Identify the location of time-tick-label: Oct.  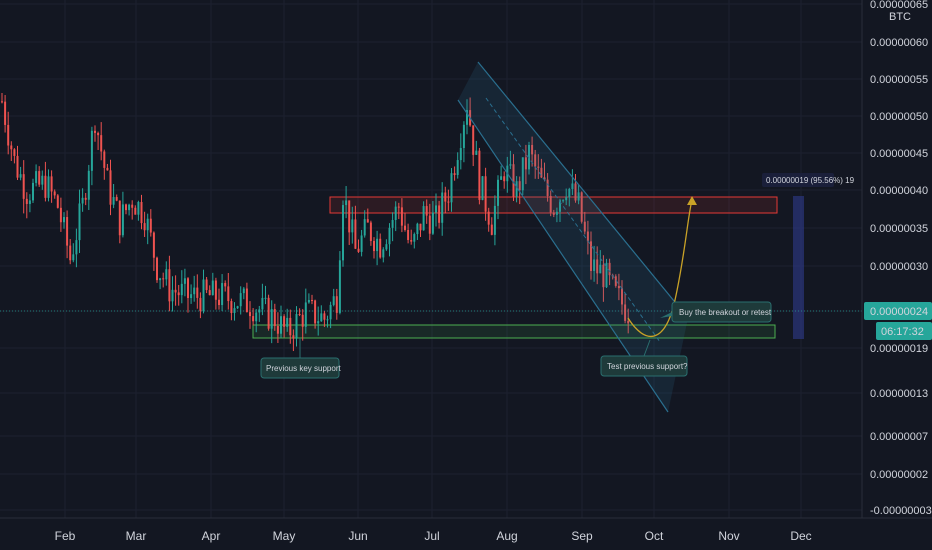
(654, 536).